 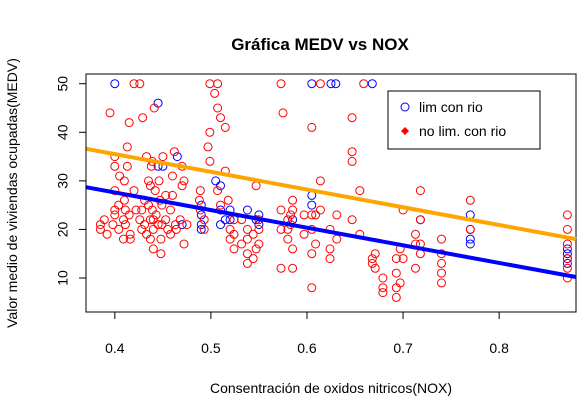 What do you see at coordinates (211, 348) in the screenshot?
I see `x-tick-label: 0.5` at bounding box center [211, 348].